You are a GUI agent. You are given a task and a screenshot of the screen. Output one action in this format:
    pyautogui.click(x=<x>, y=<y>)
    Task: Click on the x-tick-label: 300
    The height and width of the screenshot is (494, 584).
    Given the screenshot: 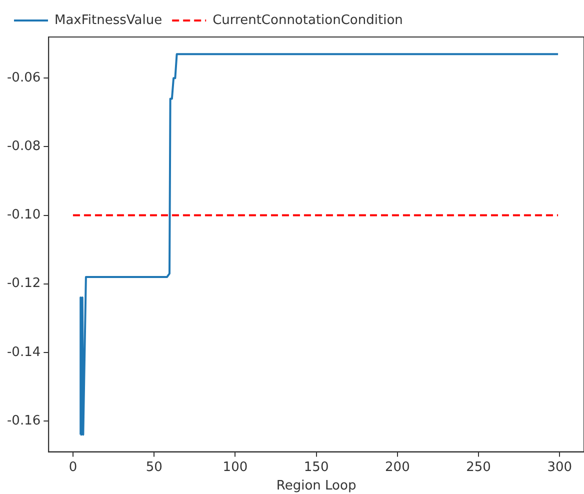 What is the action you would take?
    pyautogui.click(x=559, y=467)
    